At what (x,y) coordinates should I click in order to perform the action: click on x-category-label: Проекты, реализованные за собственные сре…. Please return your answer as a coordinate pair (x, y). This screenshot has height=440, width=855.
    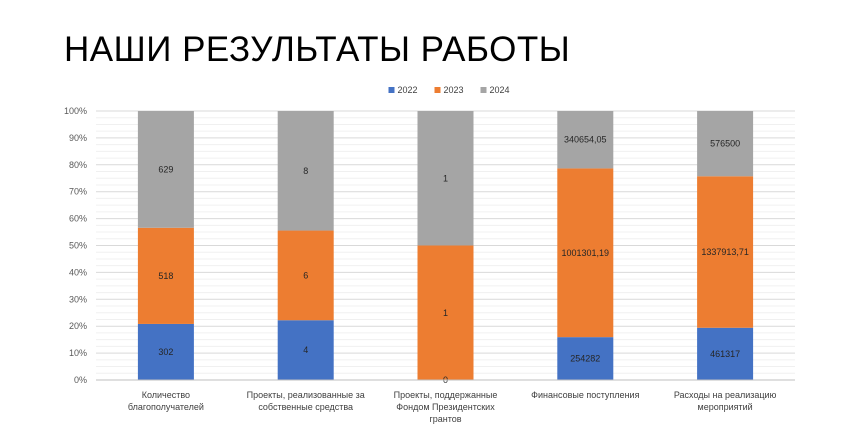
    Looking at the image, I should click on (306, 401).